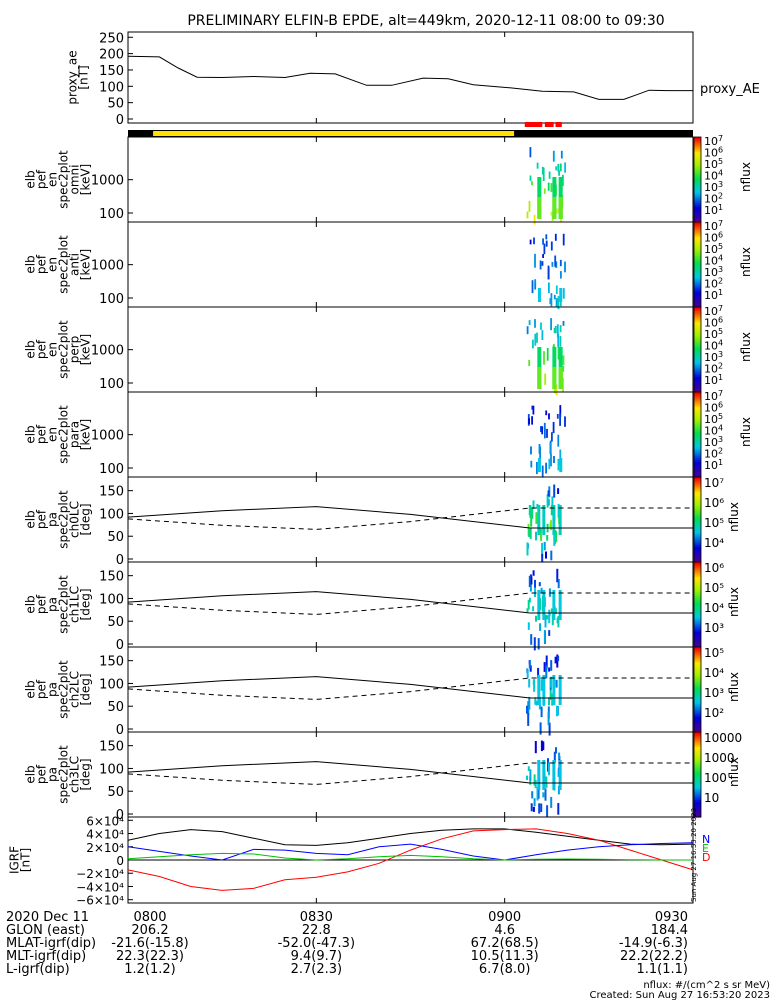  What do you see at coordinates (316, 917) in the screenshot?
I see `footer-value: 0830` at bounding box center [316, 917].